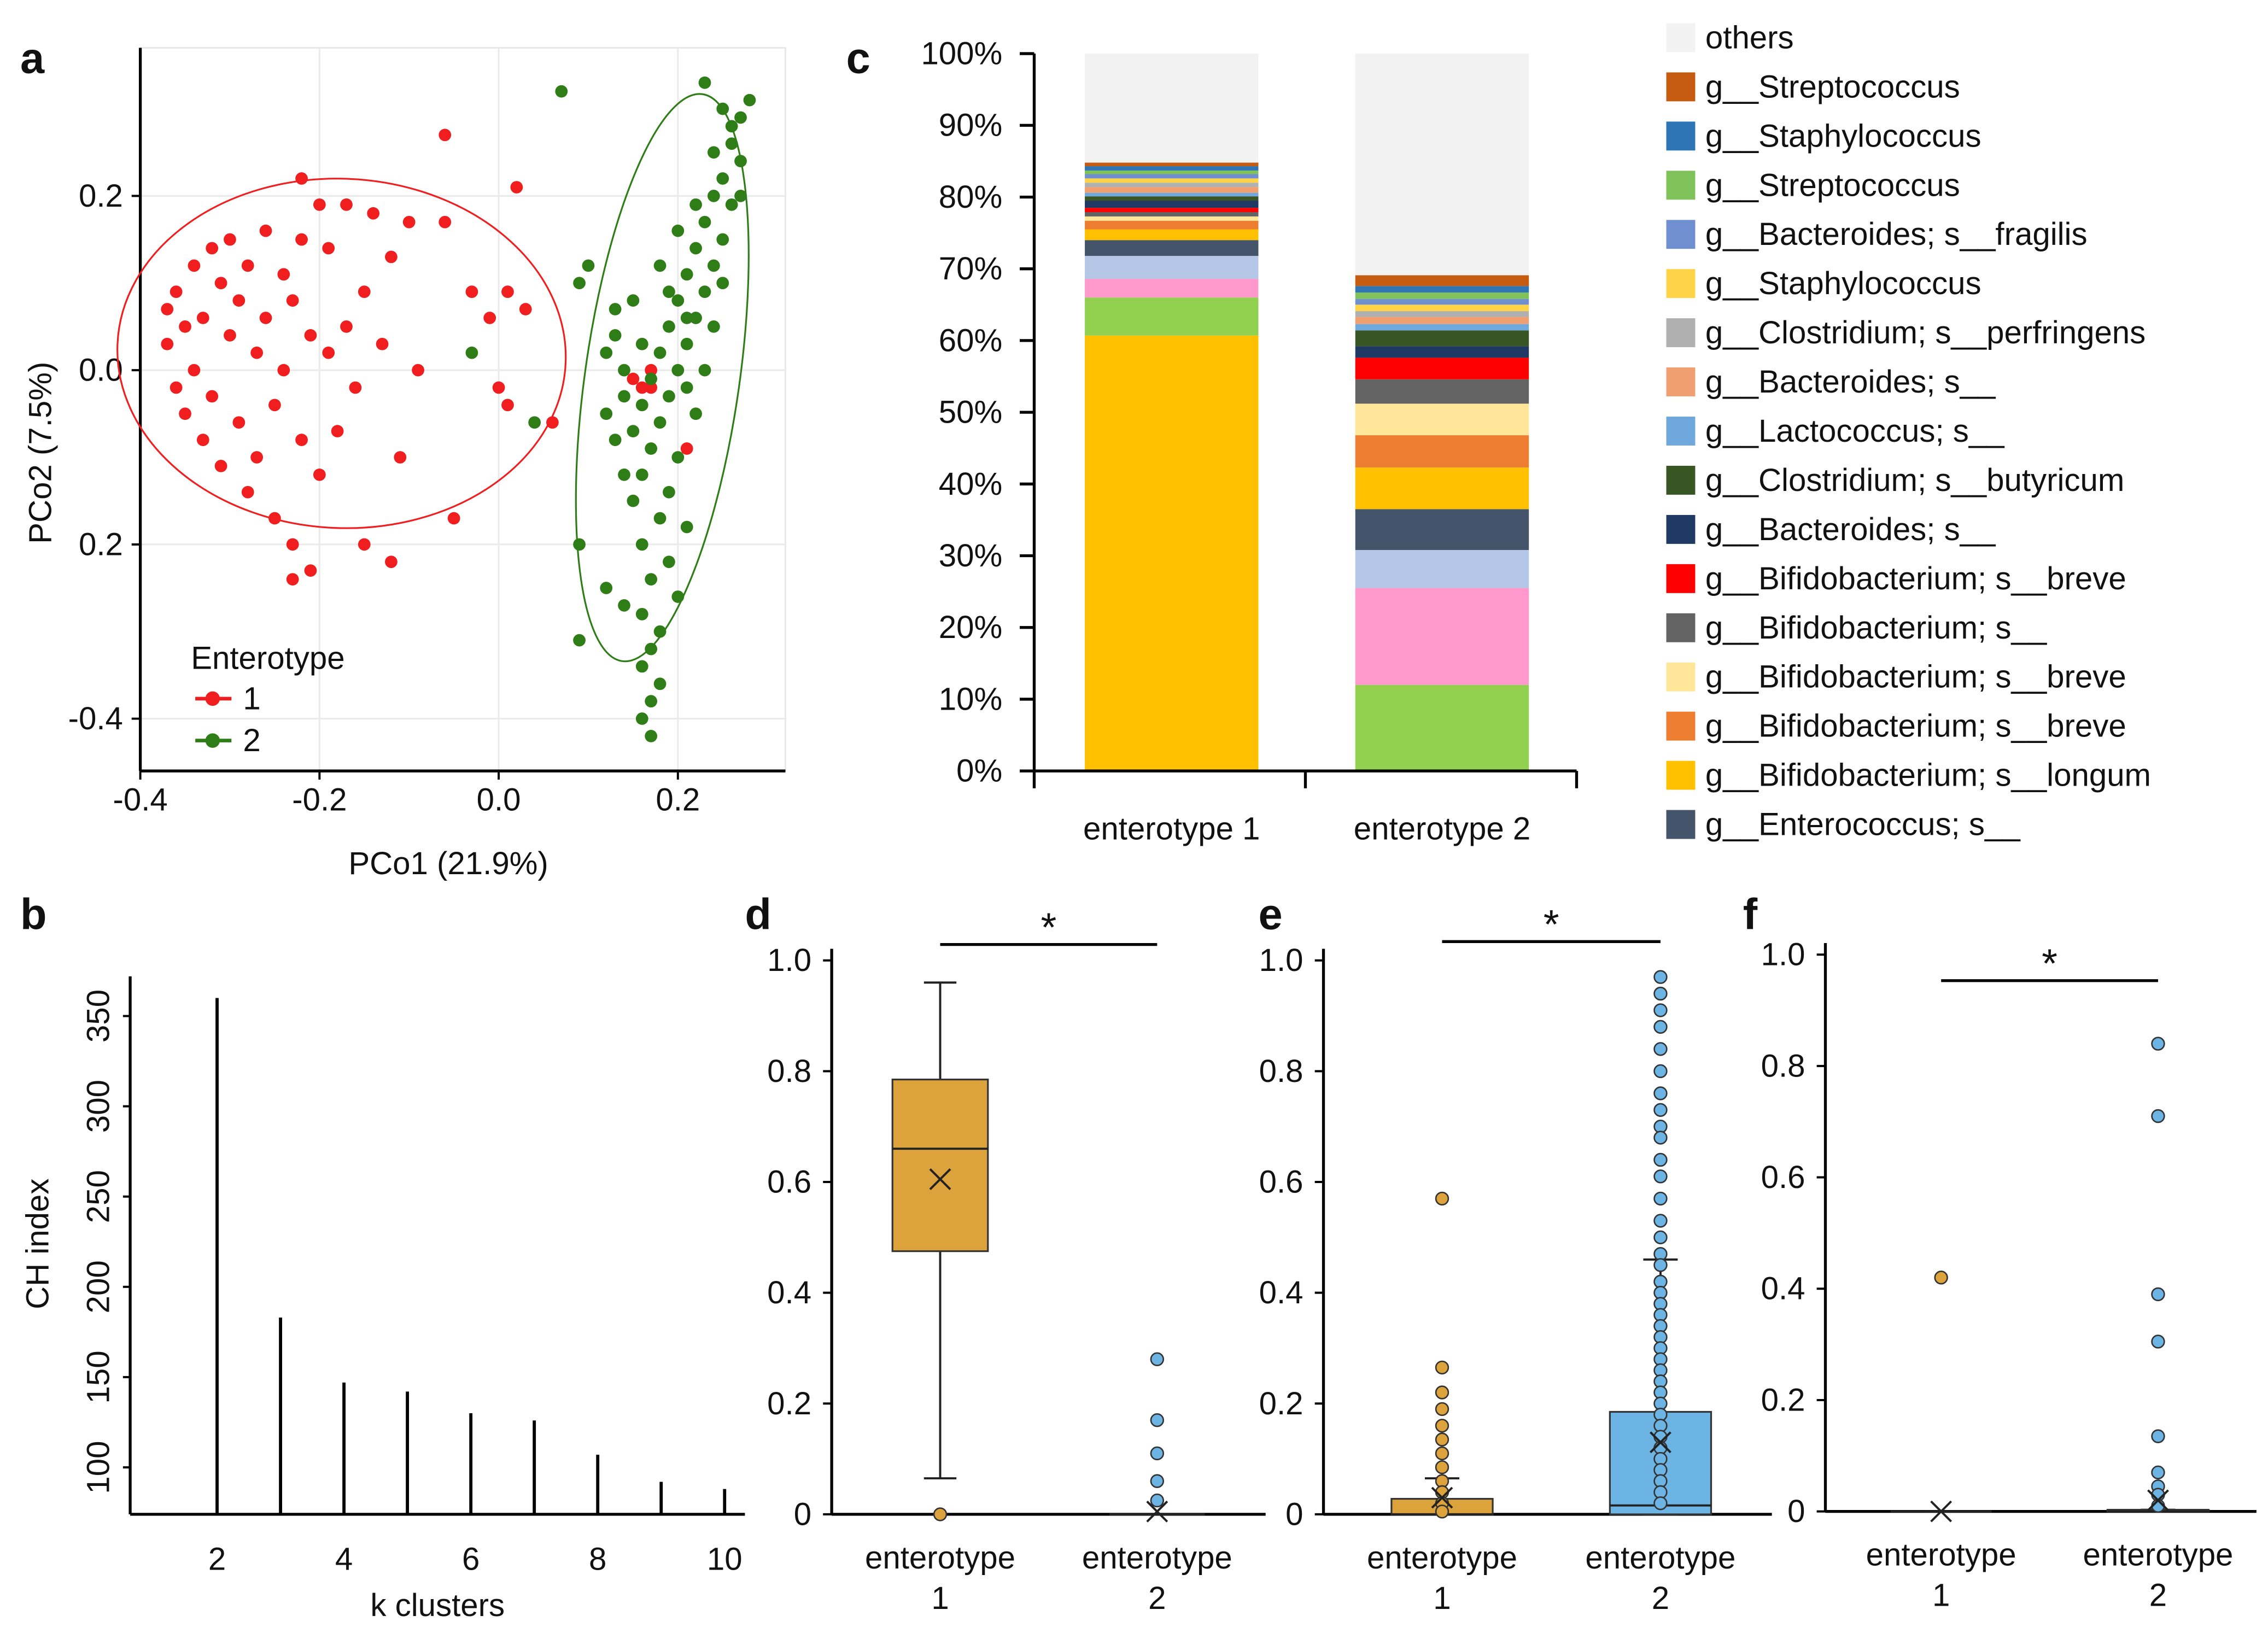  What do you see at coordinates (802, 1514) in the screenshot?
I see `y-tick-label: 0` at bounding box center [802, 1514].